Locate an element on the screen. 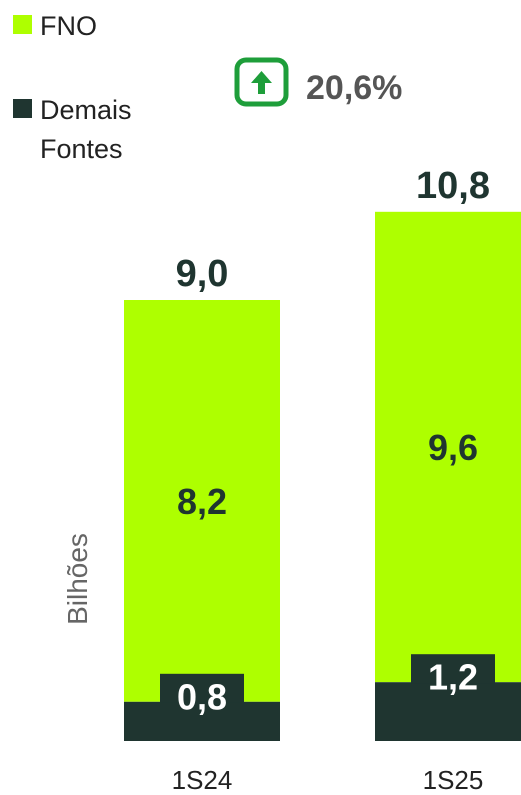  total-label-1s24: 9,0 is located at coordinates (202, 274).